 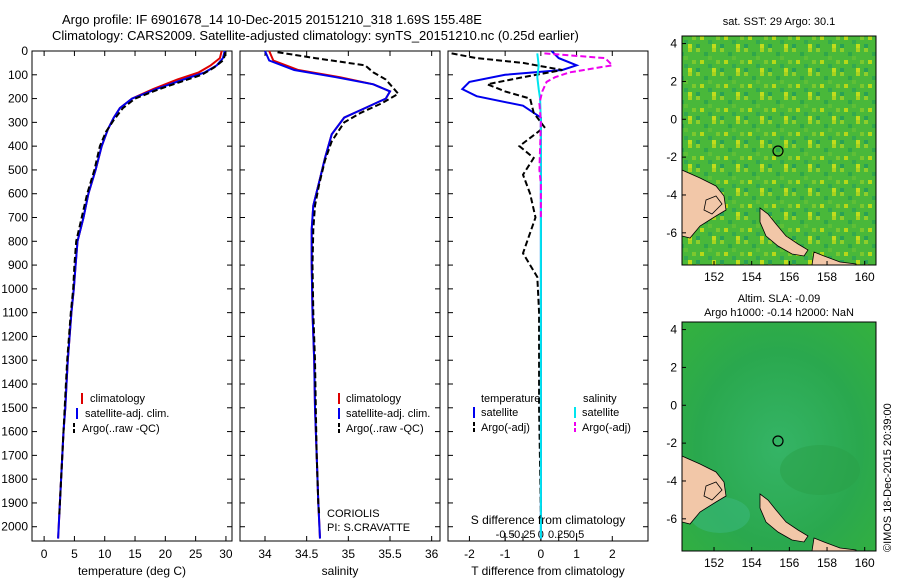 I want to click on temperature-xlabel: temperature (deg C), so click(x=132, y=571).